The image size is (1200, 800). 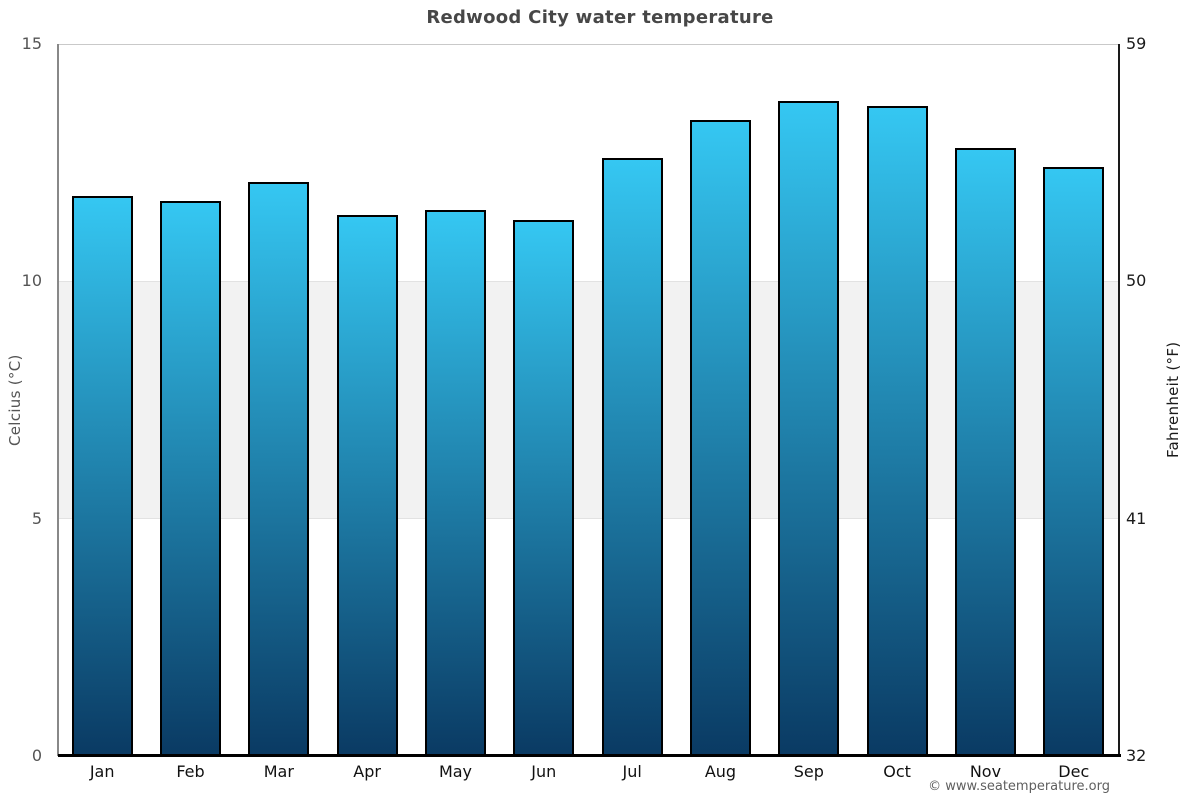 I want to click on bar-slot-feb, so click(x=190, y=400).